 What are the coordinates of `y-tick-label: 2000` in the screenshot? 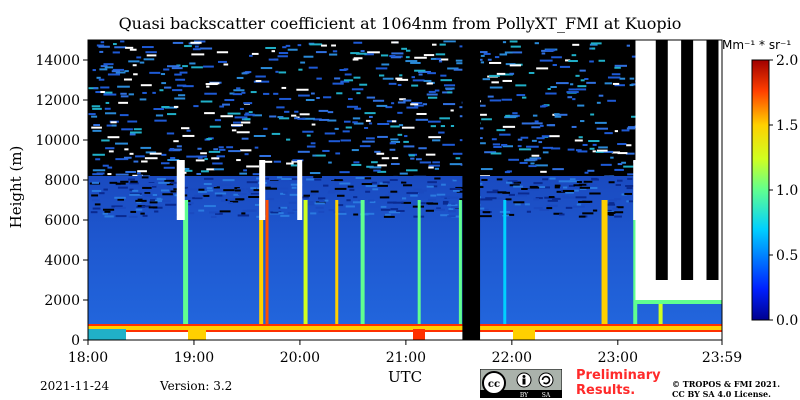 It's located at (62, 301).